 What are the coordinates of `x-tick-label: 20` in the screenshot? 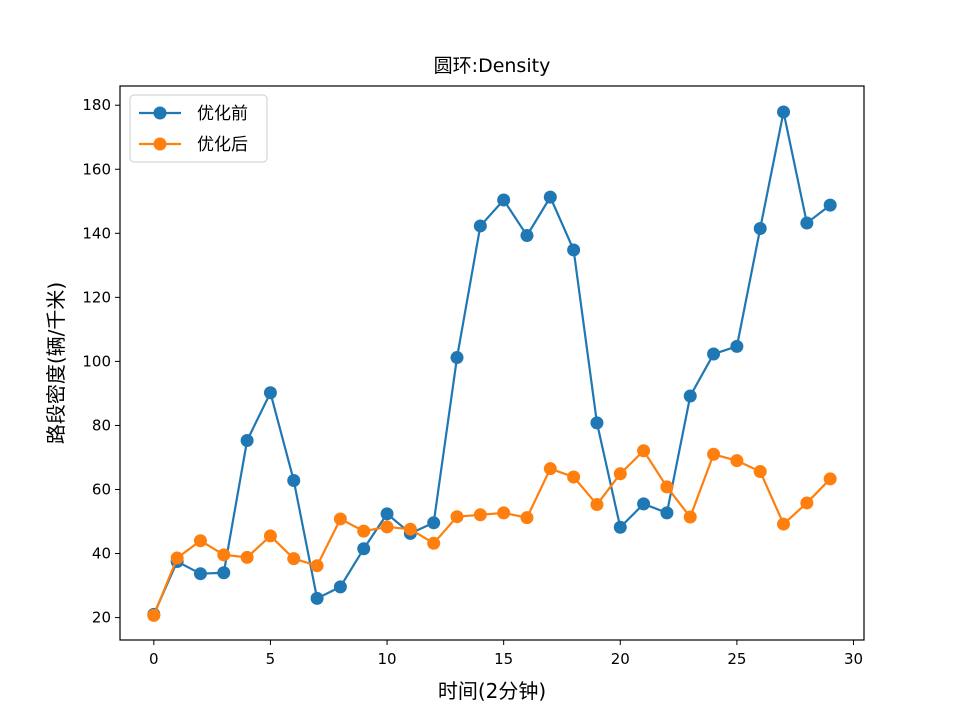 It's located at (620, 659).